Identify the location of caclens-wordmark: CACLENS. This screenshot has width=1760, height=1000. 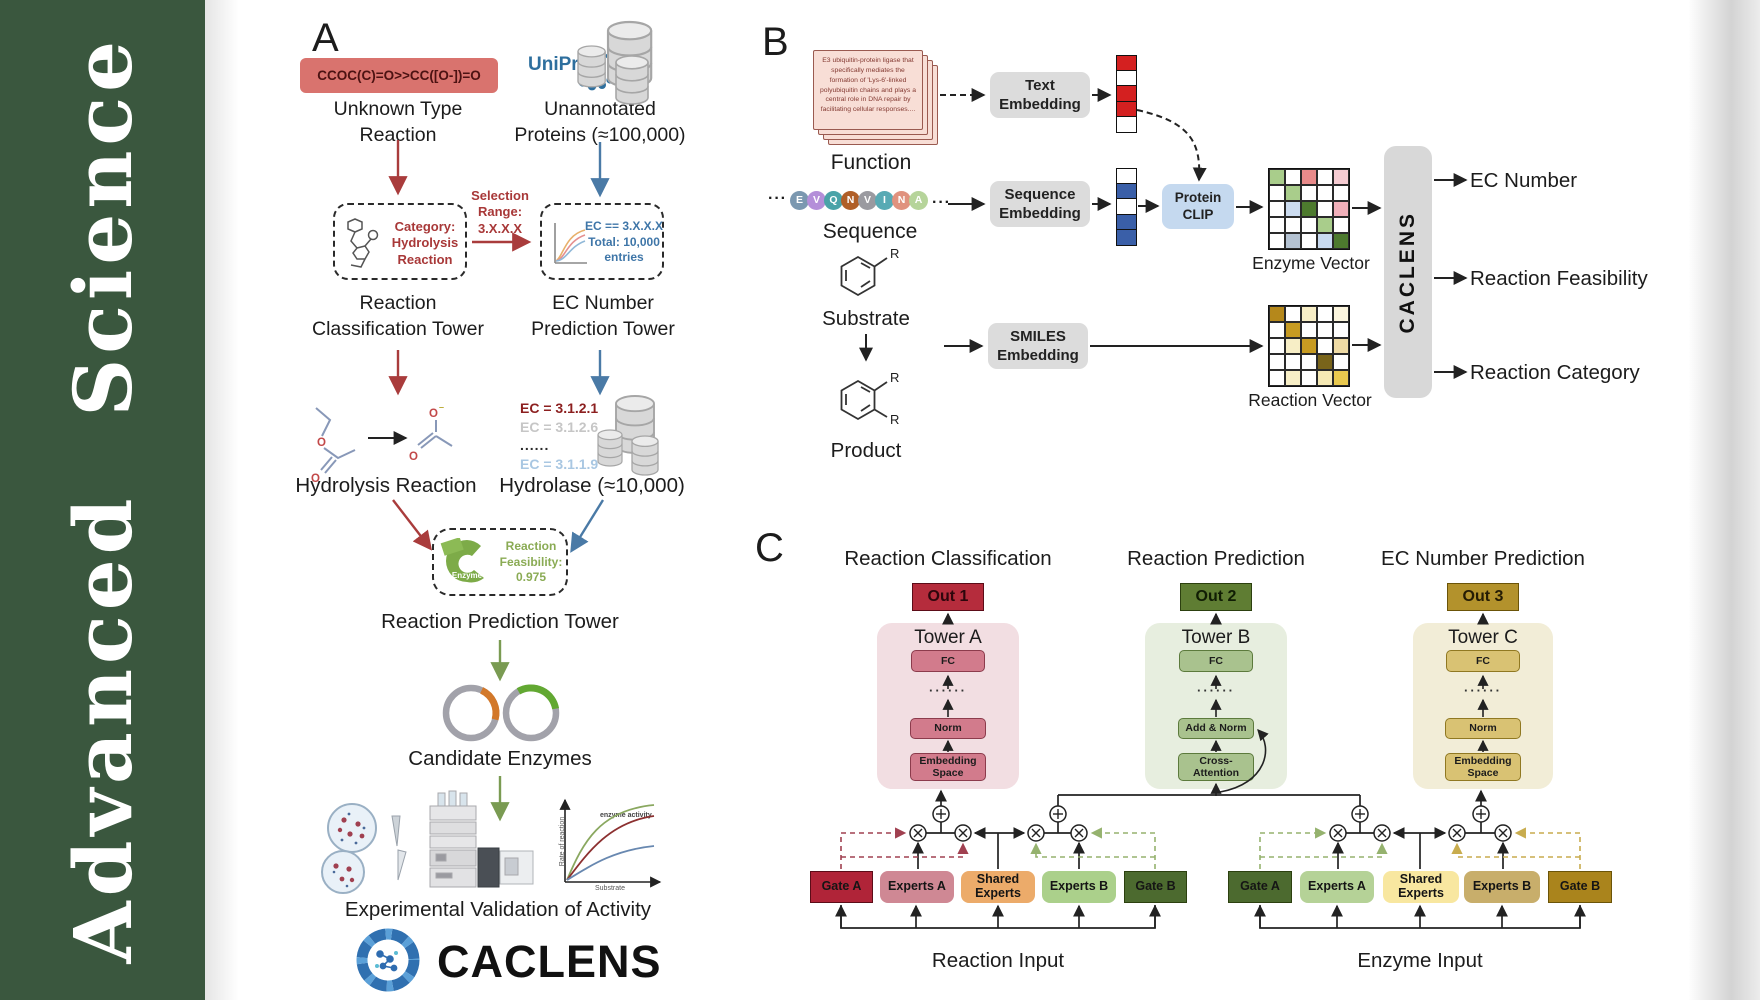
(549, 961).